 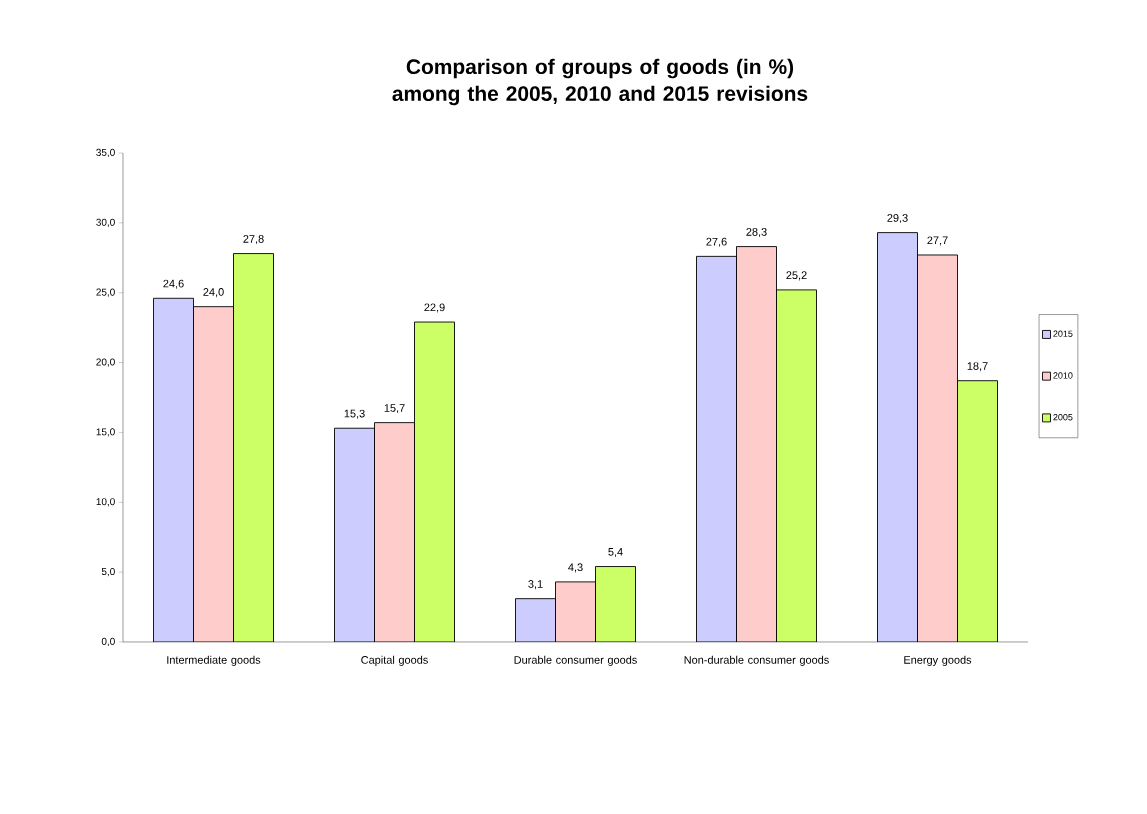 What do you see at coordinates (615, 553) in the screenshot?
I see `data-label: 5,4` at bounding box center [615, 553].